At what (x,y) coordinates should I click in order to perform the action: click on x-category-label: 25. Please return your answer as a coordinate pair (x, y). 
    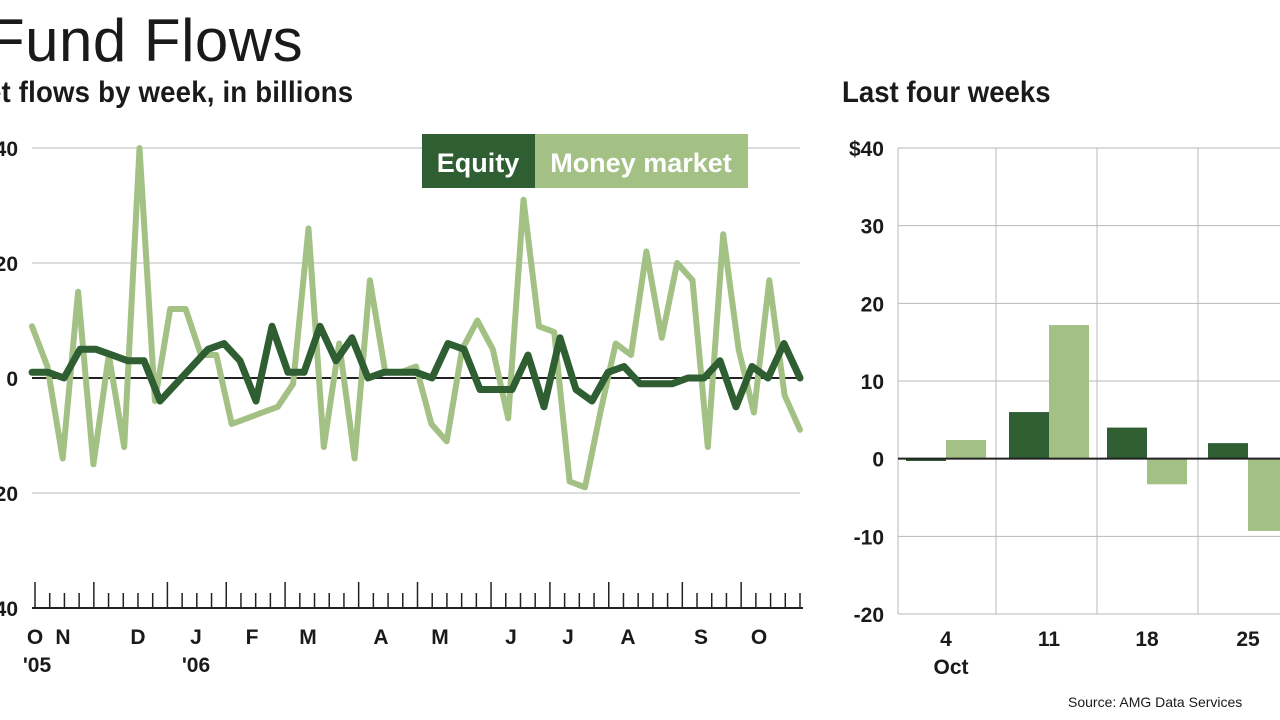
    Looking at the image, I should click on (1248, 639).